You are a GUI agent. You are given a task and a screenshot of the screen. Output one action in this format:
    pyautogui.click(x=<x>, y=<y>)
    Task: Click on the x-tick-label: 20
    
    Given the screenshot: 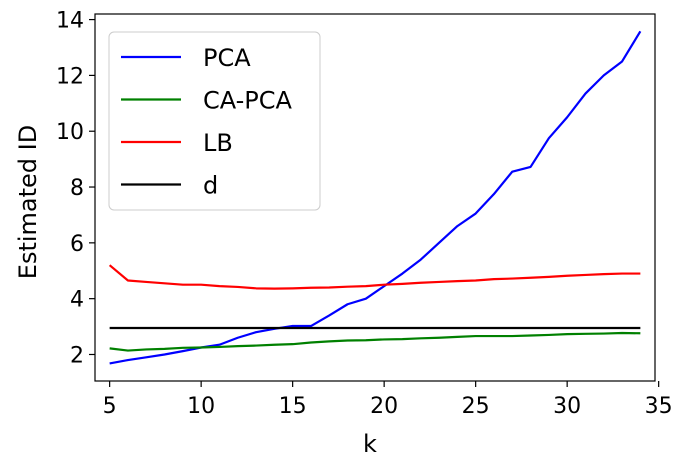 What is the action you would take?
    pyautogui.click(x=384, y=406)
    